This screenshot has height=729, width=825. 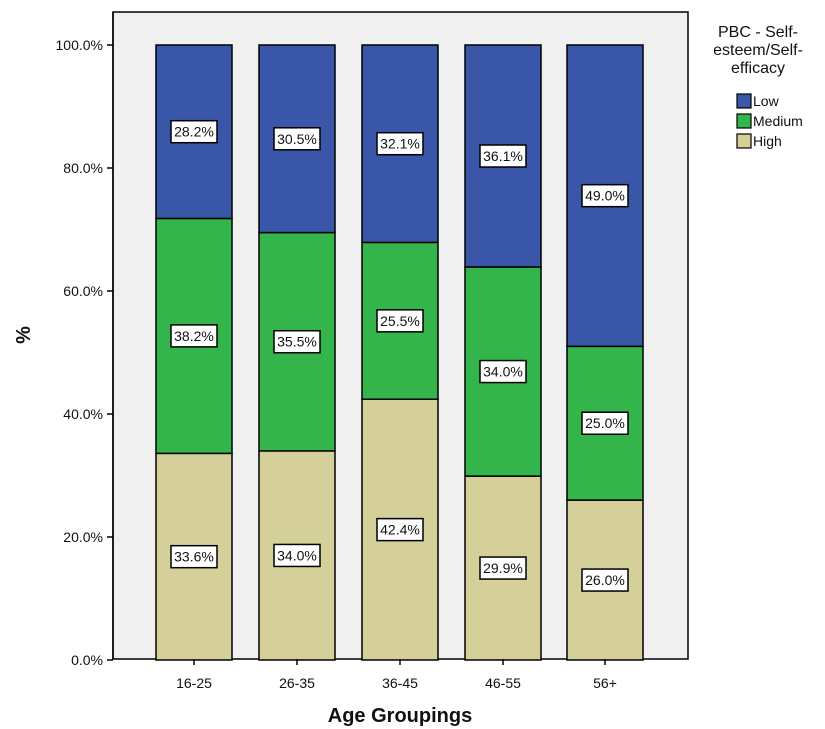 I want to click on data-label-low-56+: 49.0%, so click(x=605, y=195).